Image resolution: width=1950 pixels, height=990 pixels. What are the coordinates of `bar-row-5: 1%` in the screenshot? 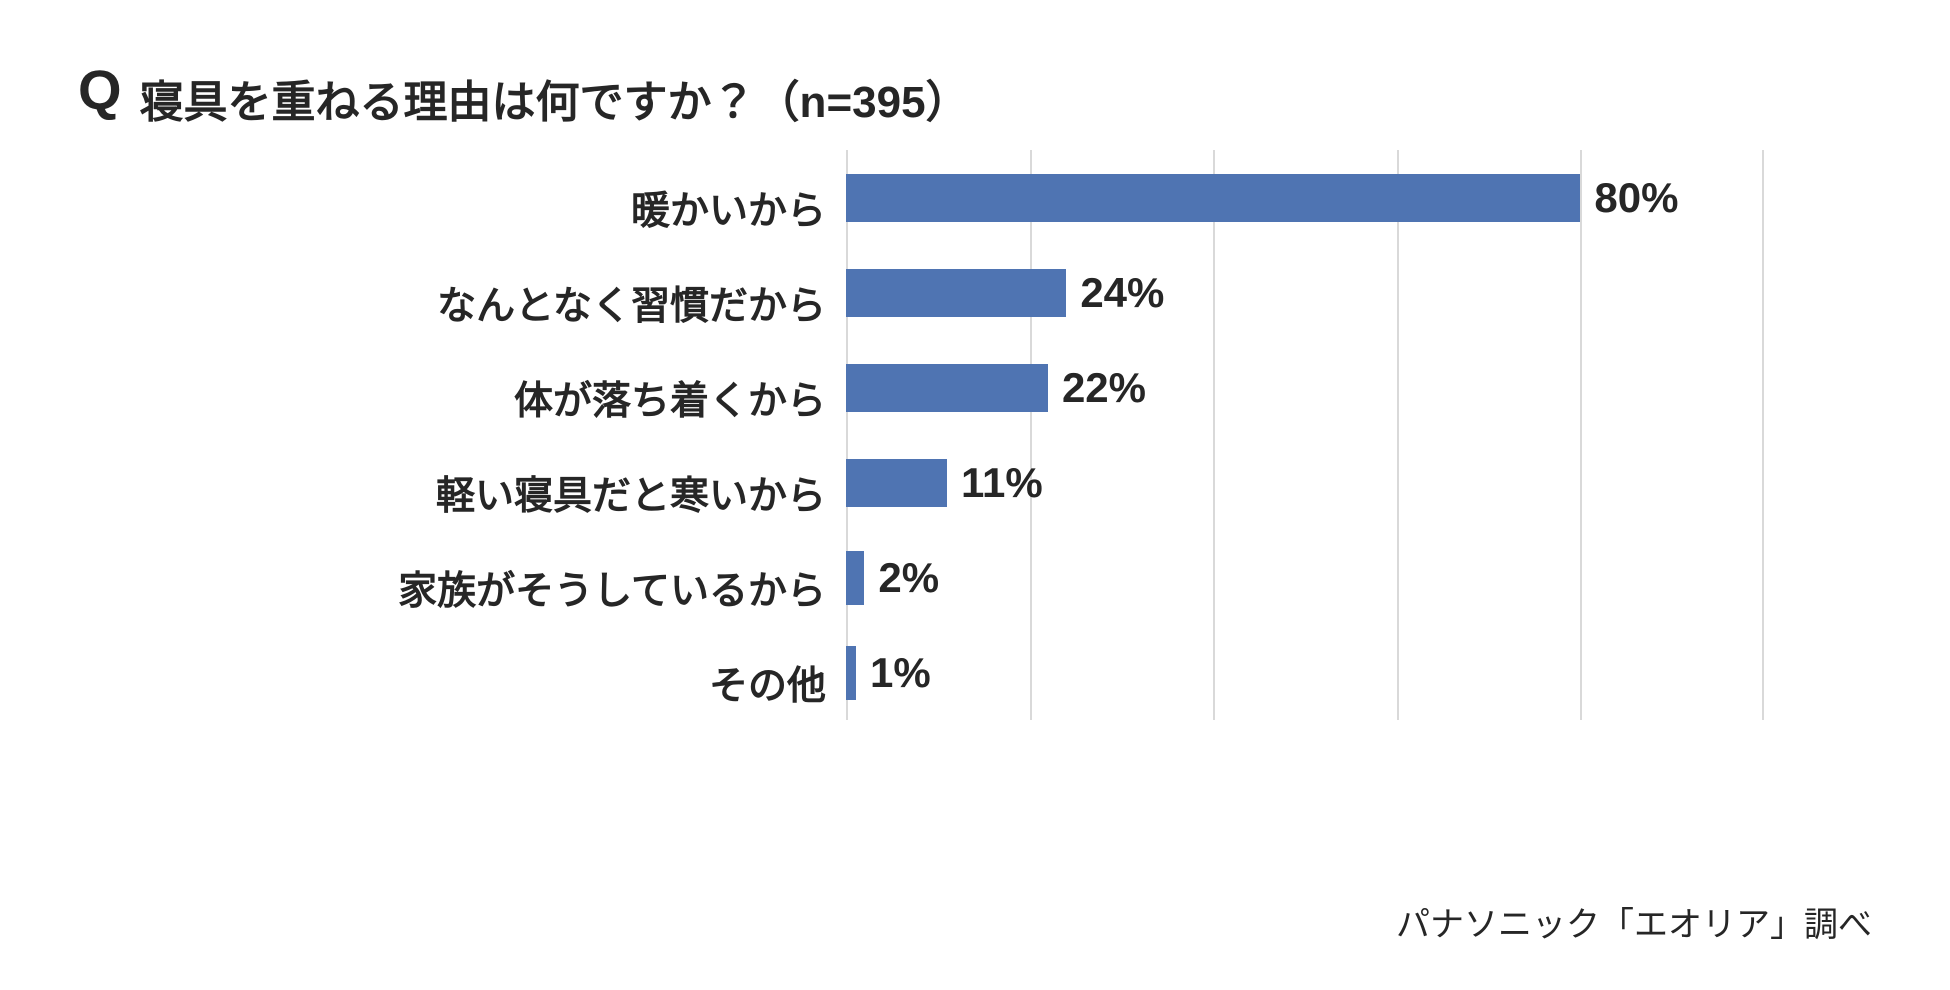 It's located at (1305, 672).